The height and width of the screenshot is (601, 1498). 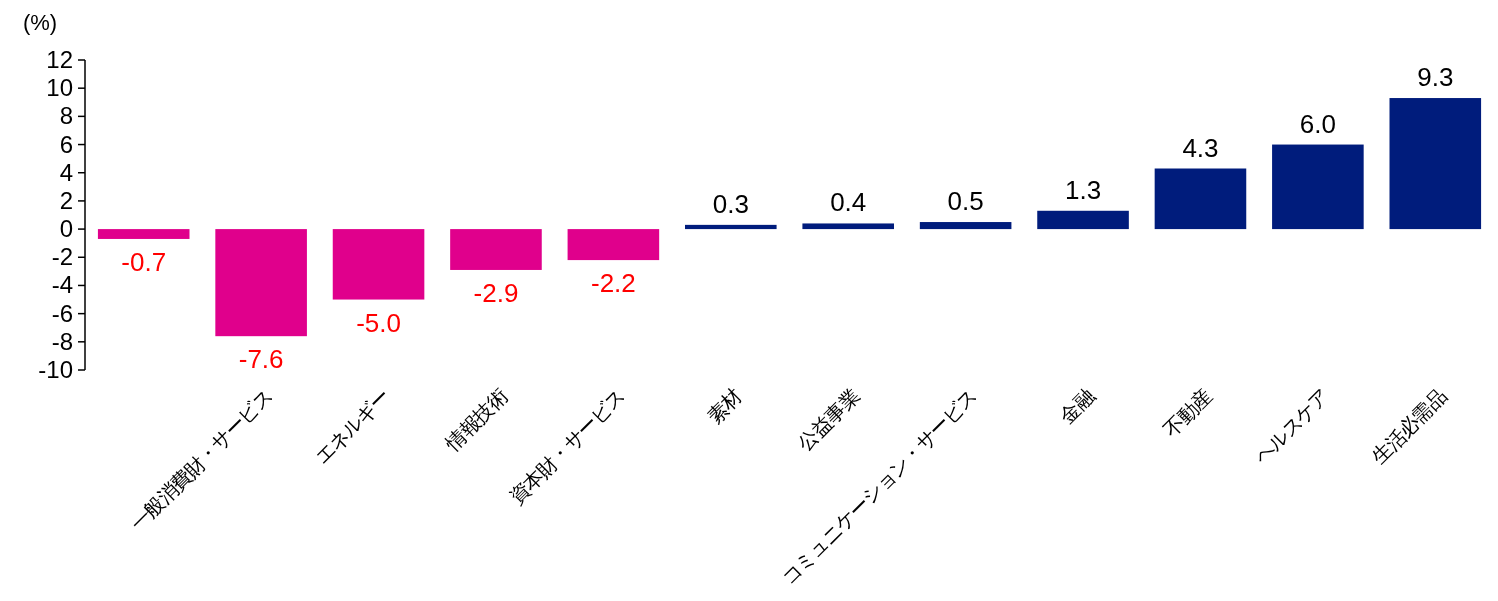 I want to click on y-tick-label: -4, so click(x=62, y=285).